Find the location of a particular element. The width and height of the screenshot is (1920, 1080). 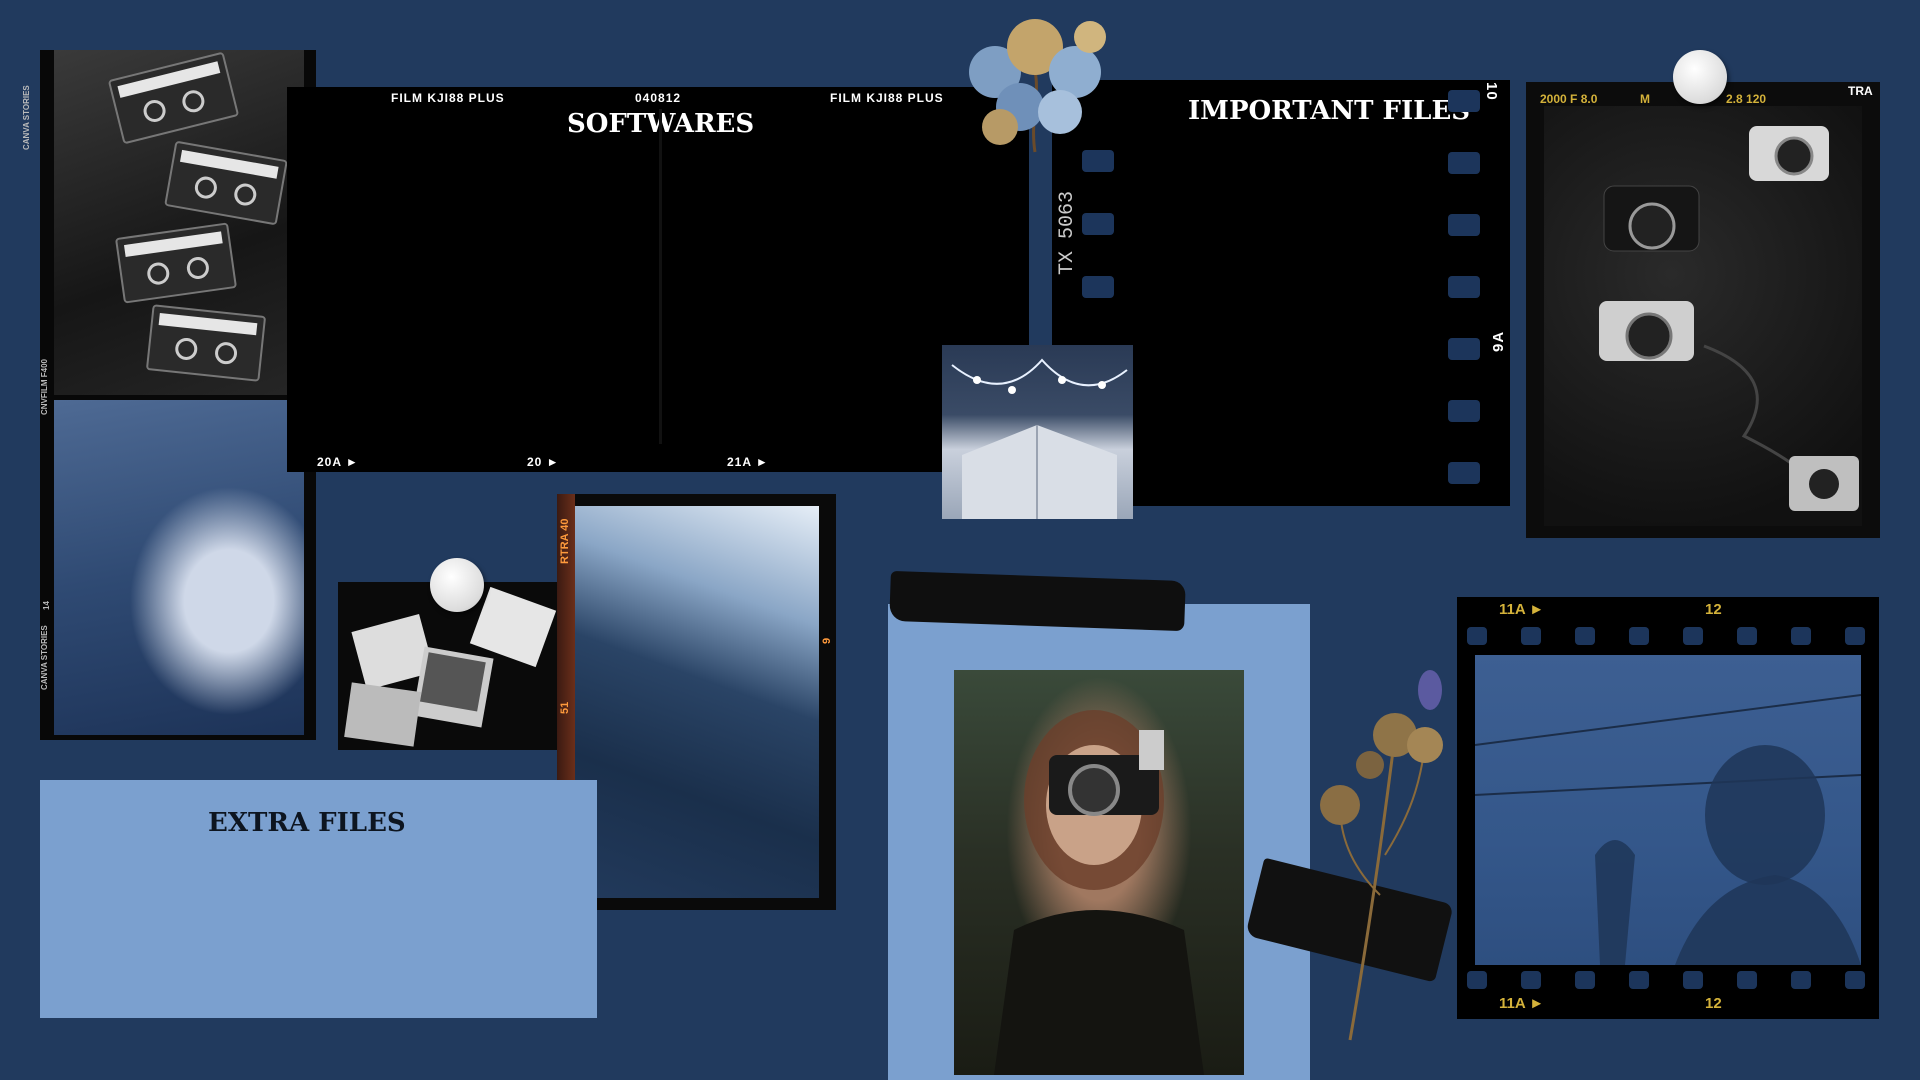

film-label: RTRA 40 is located at coordinates (565, 541).